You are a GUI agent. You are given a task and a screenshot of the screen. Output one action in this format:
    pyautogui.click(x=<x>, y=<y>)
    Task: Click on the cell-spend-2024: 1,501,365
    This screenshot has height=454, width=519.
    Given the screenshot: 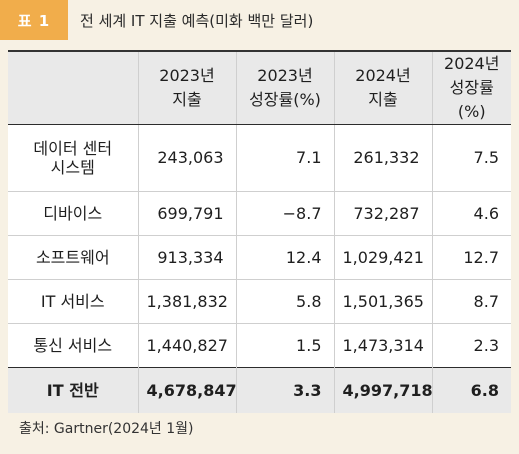 What is the action you would take?
    pyautogui.click(x=383, y=301)
    